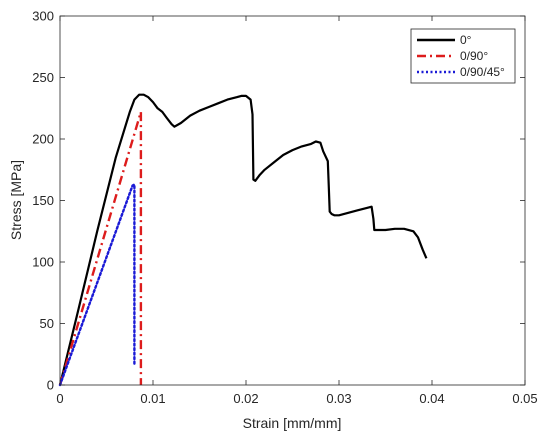  I want to click on y-tick-label: 0, so click(50, 385).